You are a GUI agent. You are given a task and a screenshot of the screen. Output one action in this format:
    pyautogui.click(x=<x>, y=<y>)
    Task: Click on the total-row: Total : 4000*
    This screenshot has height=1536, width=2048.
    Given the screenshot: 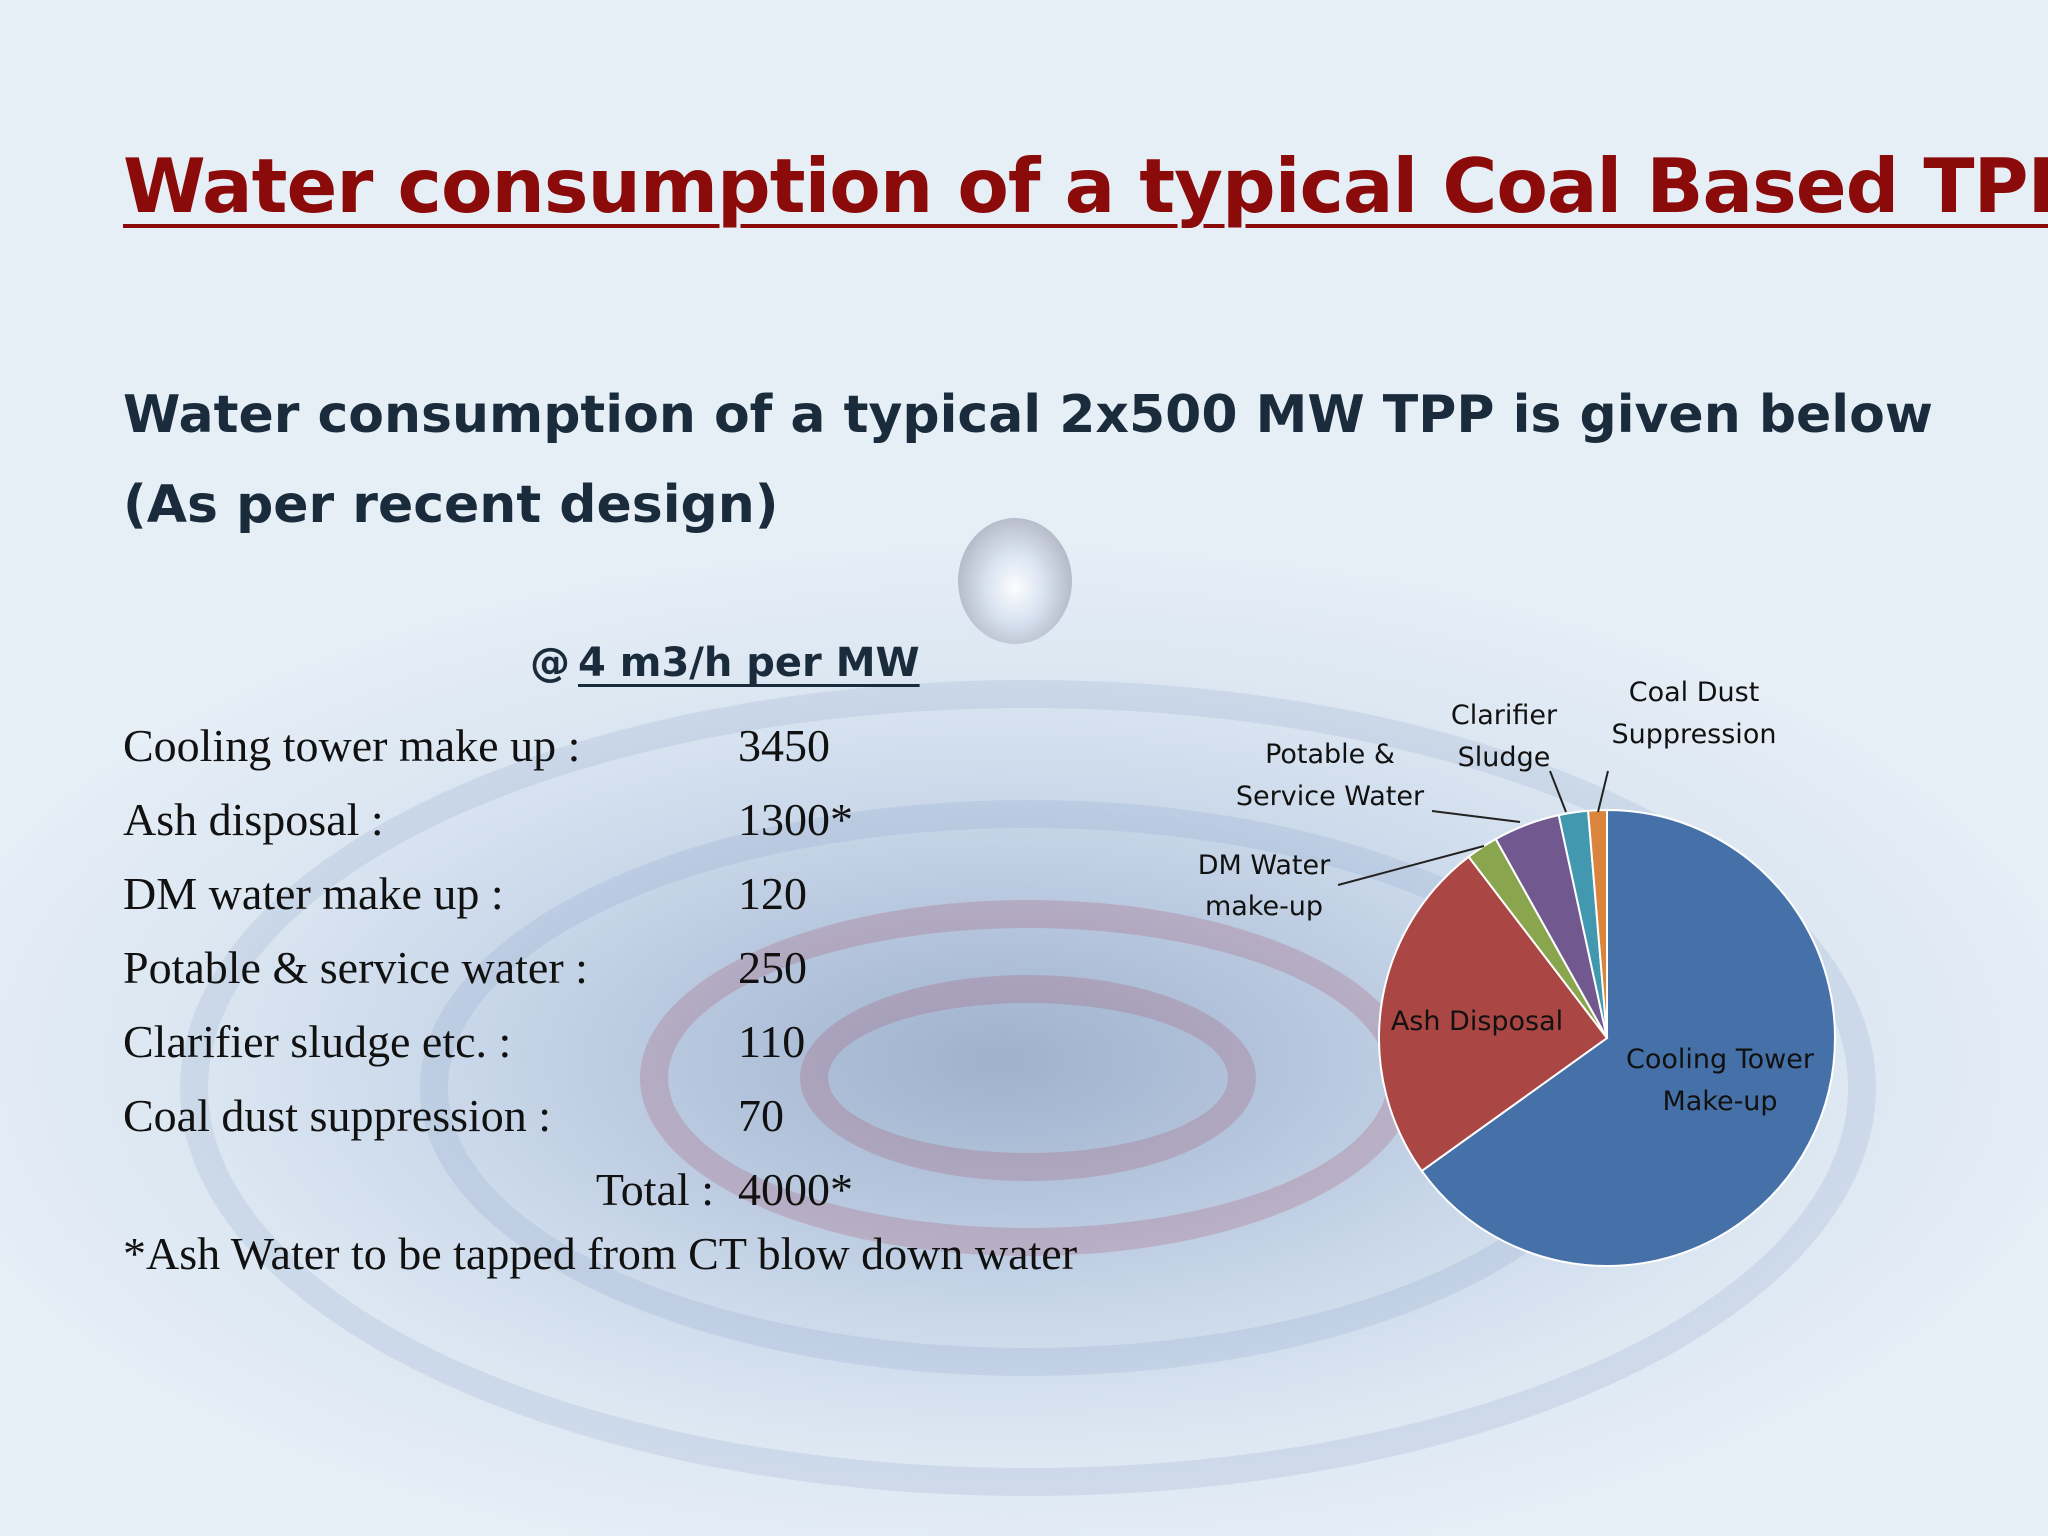 What is the action you would take?
    pyautogui.click(x=488, y=1189)
    